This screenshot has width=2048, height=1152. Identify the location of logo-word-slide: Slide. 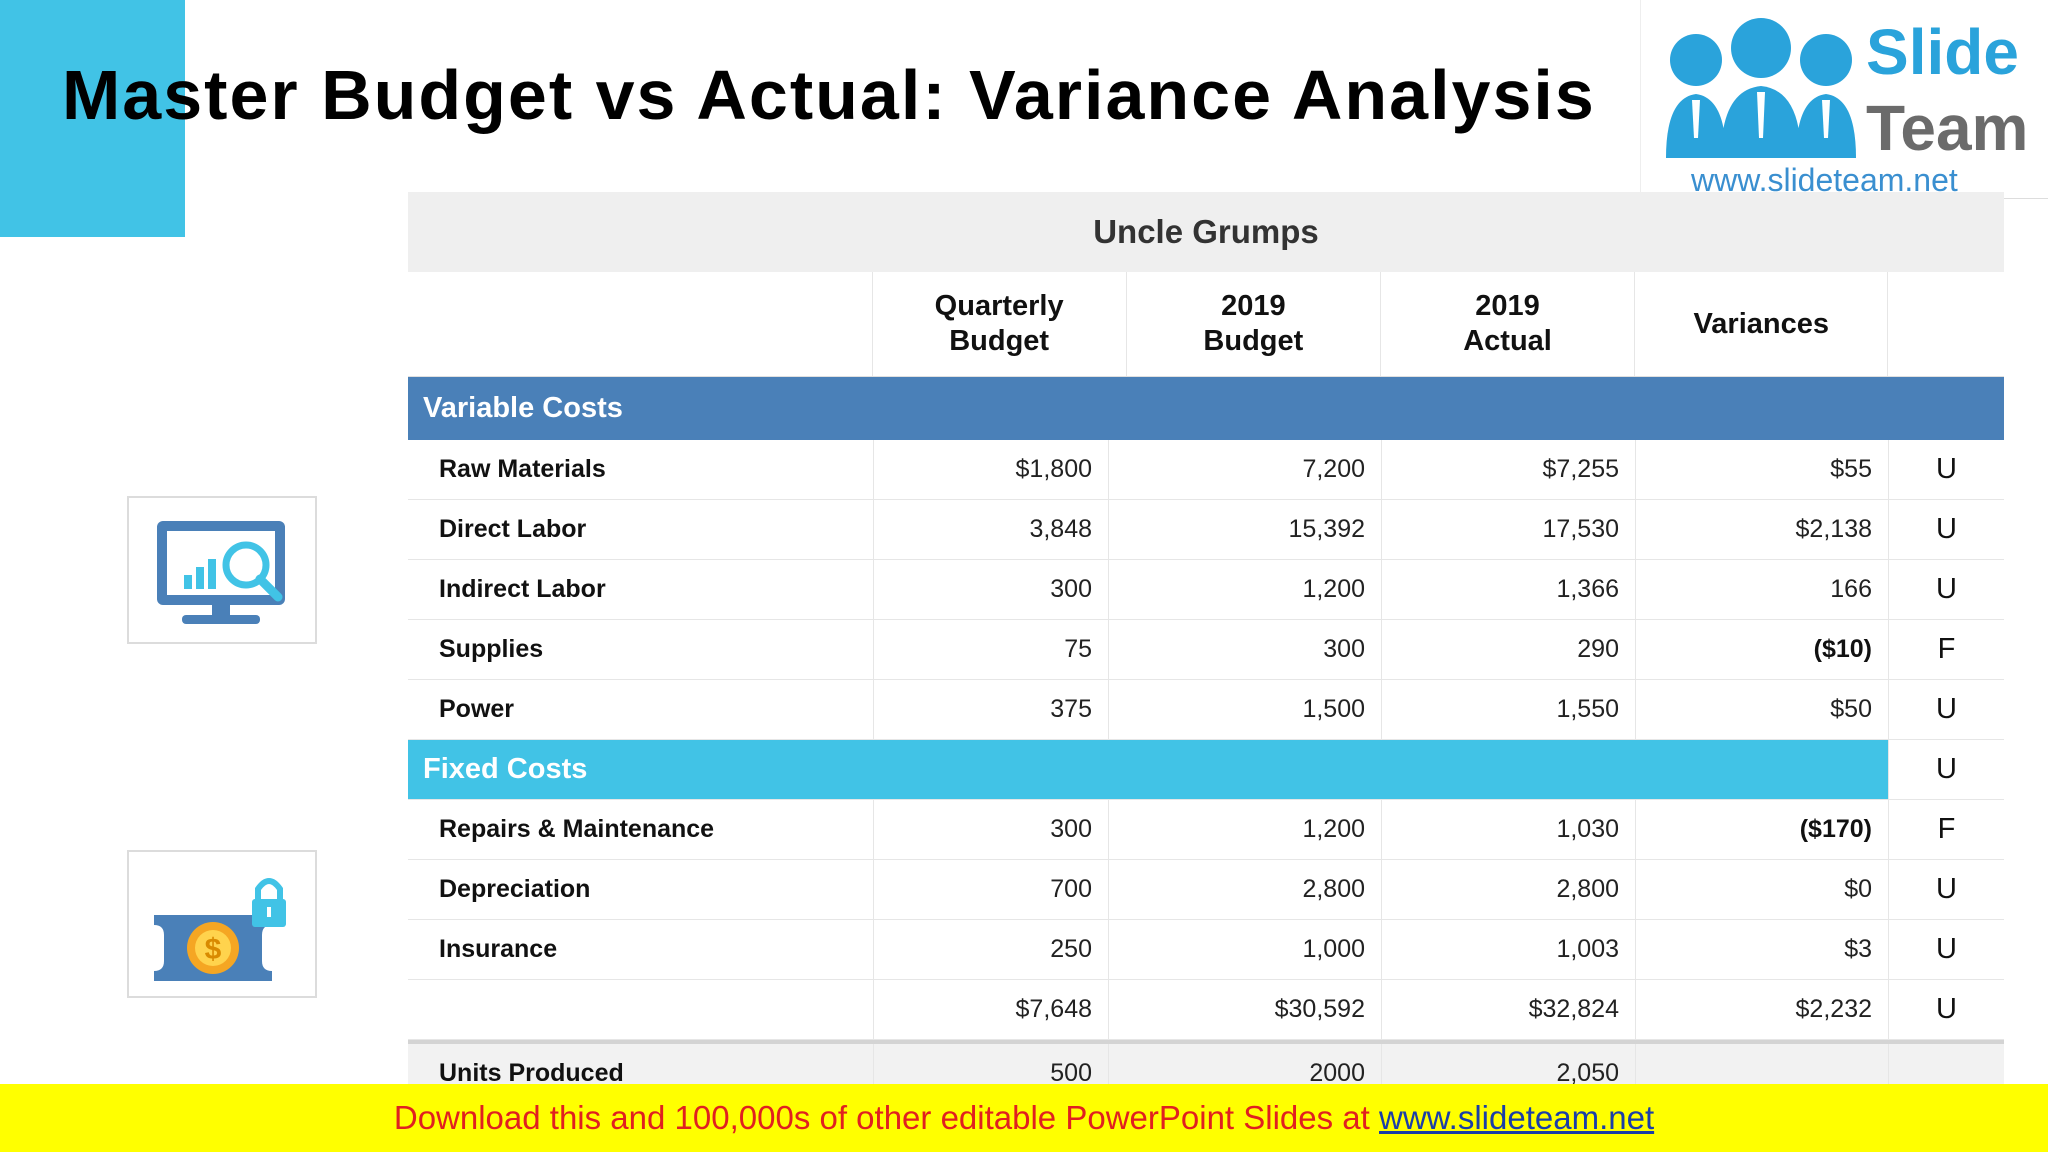
(1942, 52).